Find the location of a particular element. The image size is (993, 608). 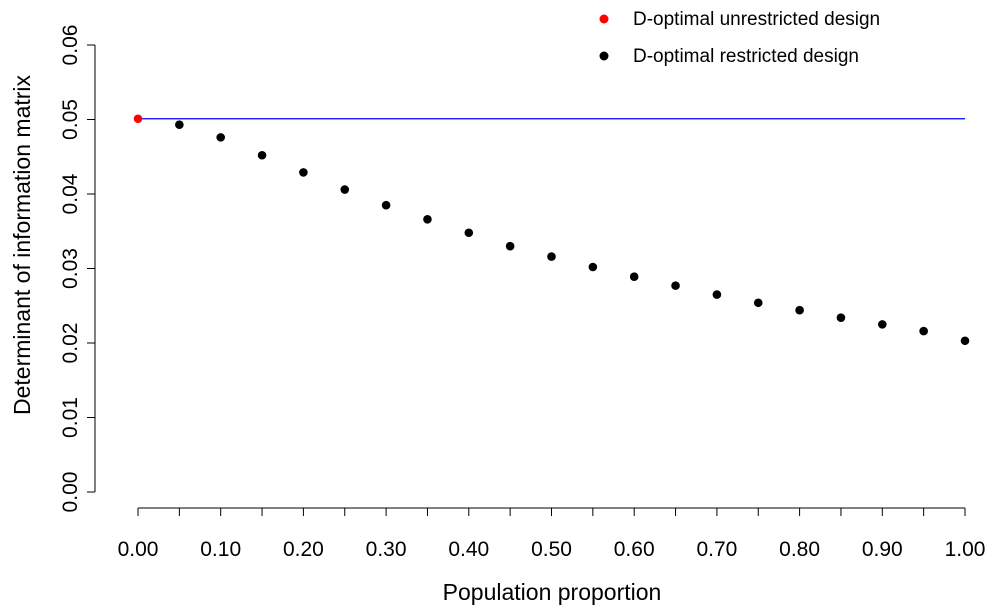

y-axis: 0.00 0.01 0.02 0.03 0.04 0.05 0.06 is located at coordinates (77, 269).